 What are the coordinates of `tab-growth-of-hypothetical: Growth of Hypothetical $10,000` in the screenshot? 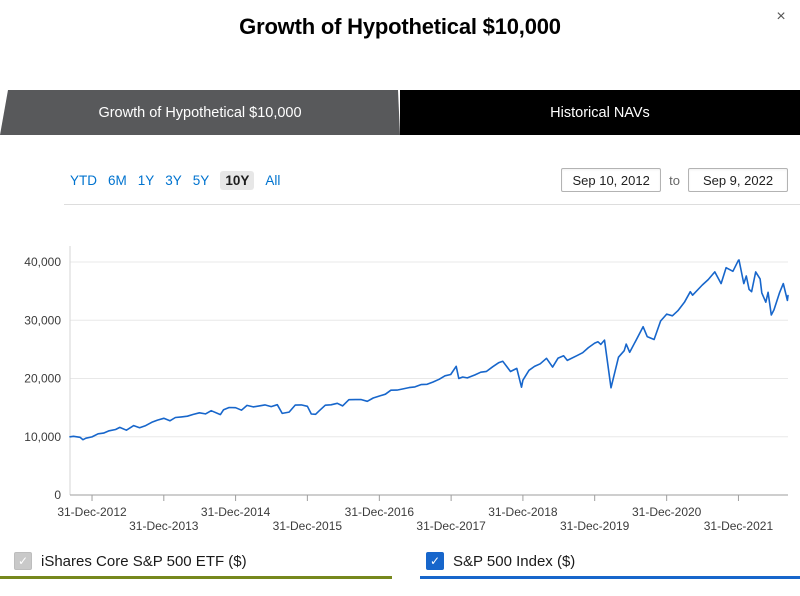 It's located at (200, 112).